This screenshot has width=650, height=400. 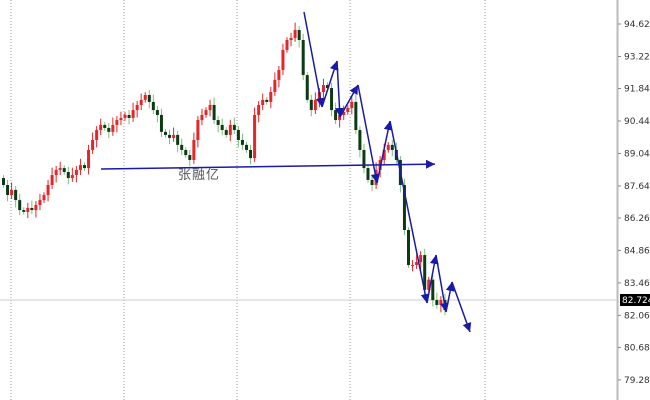 What do you see at coordinates (637, 348) in the screenshot?
I see `y-tick-label: 80.680` at bounding box center [637, 348].